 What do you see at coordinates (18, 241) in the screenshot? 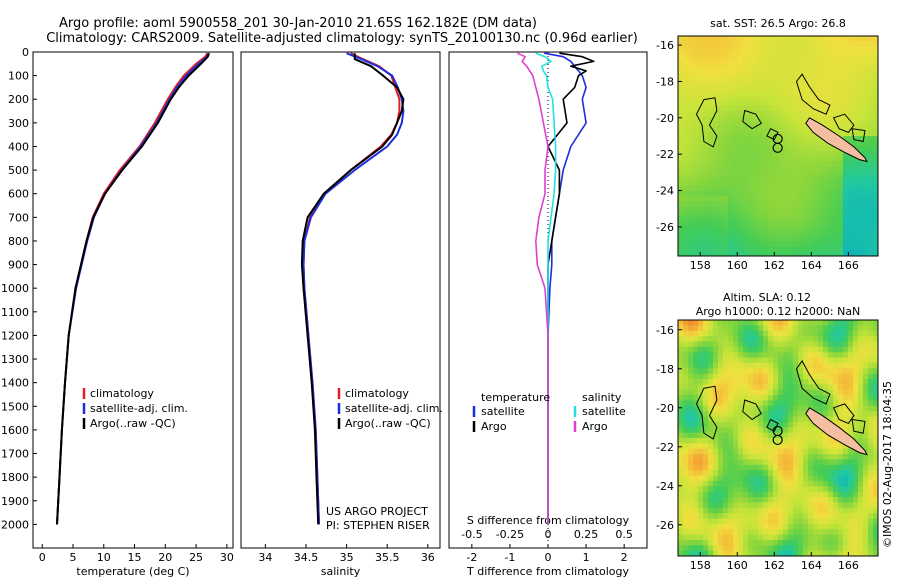
I see `depth-tick-label: 800` at bounding box center [18, 241].